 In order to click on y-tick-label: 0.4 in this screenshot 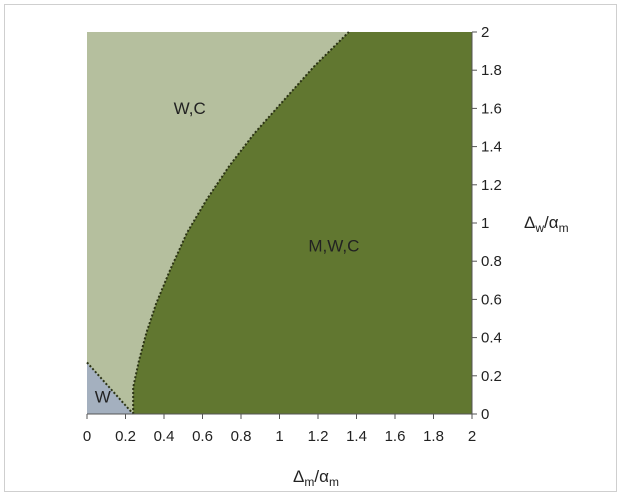, I will do `click(491, 338)`.